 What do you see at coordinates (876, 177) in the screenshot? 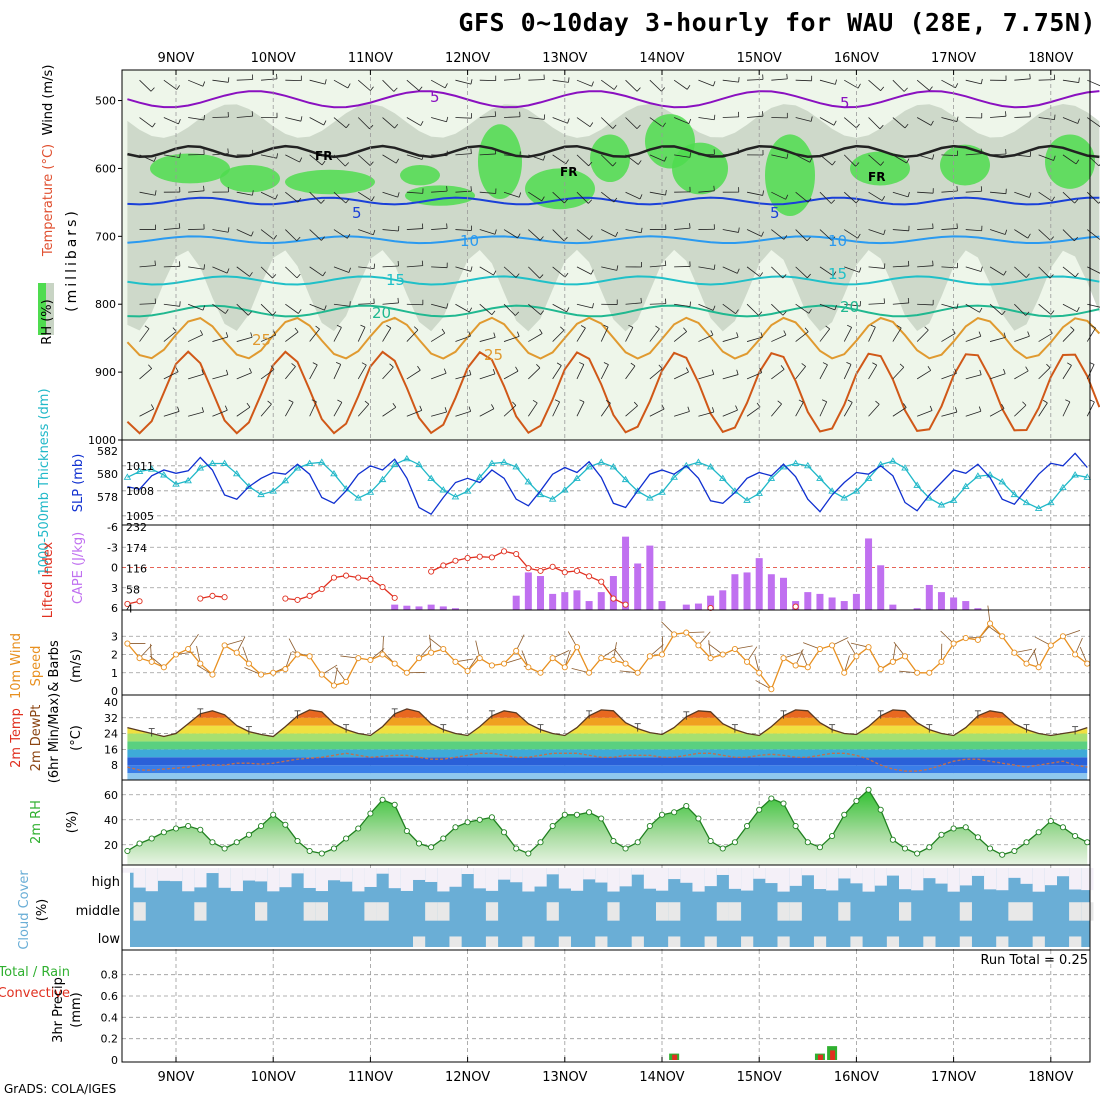
I see `freezing-label: FR` at bounding box center [876, 177].